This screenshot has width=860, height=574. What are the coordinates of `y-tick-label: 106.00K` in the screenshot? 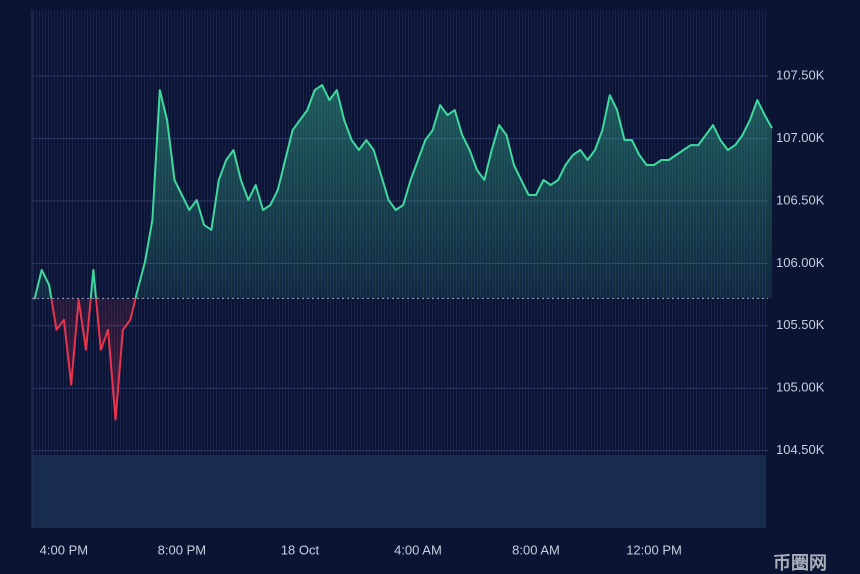 It's located at (800, 262).